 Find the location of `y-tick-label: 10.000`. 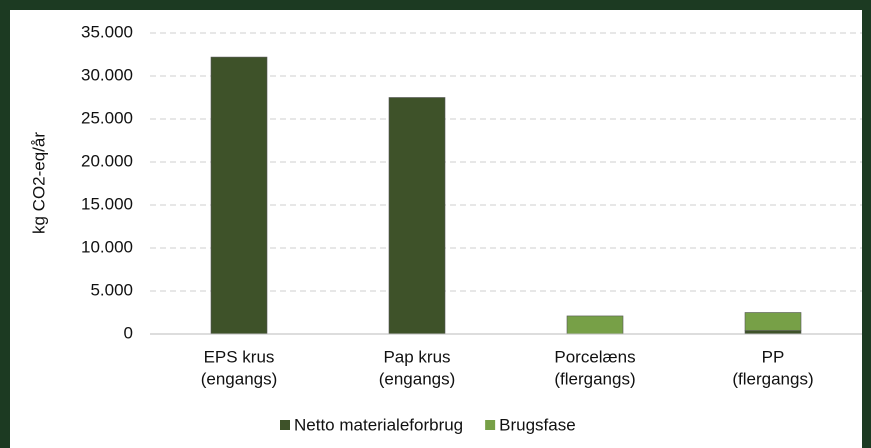

y-tick-label: 10.000 is located at coordinates (107, 246).